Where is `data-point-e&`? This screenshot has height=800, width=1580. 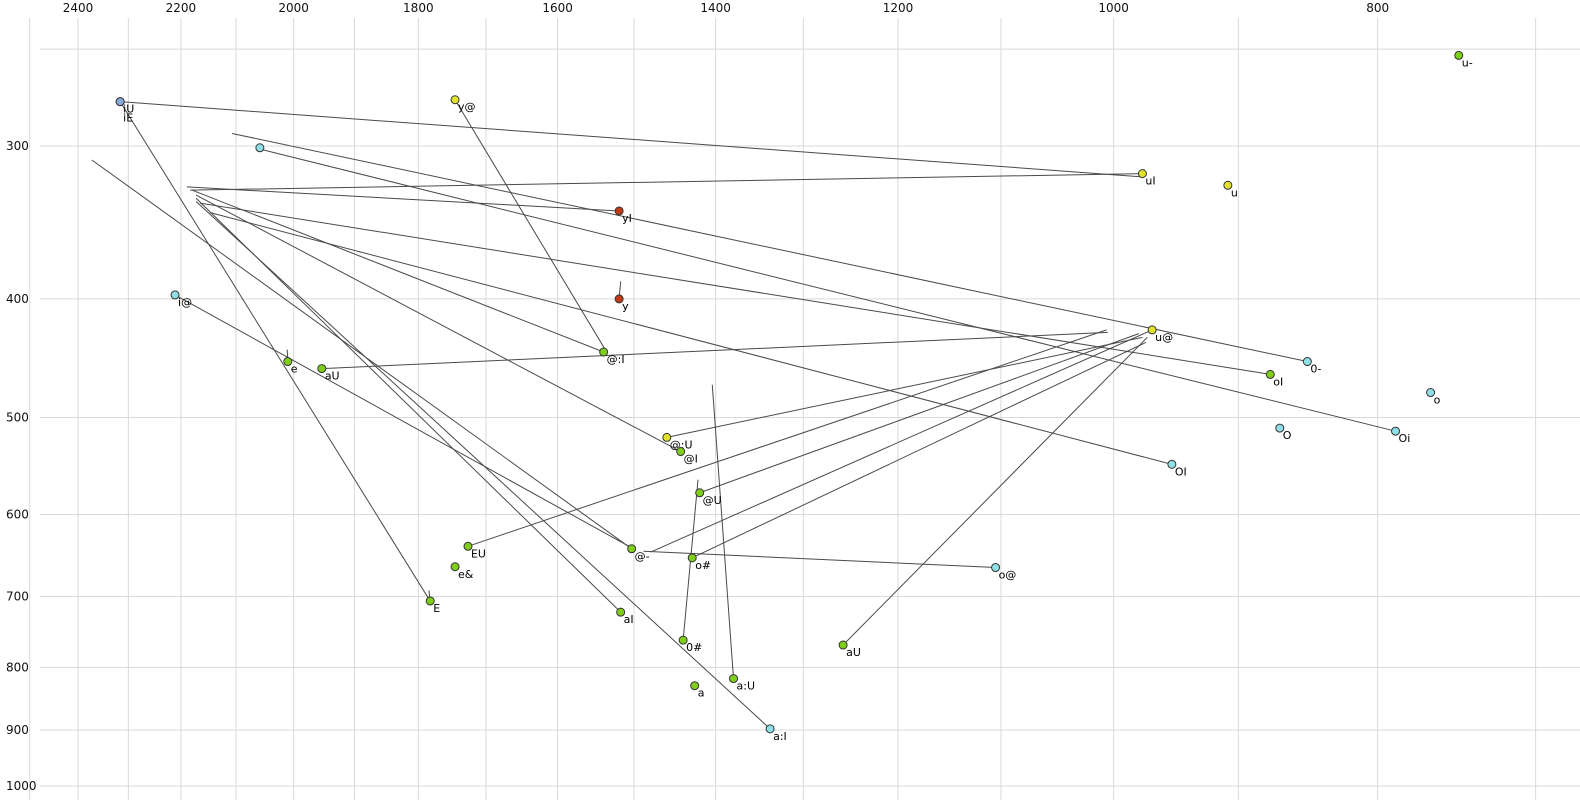 data-point-e& is located at coordinates (455, 567).